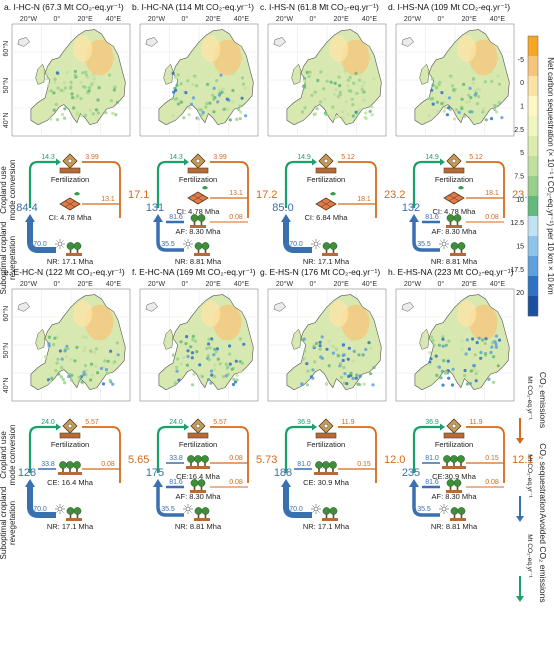 The image size is (554, 658). Describe the element at coordinates (4, 190) in the screenshot. I see `row-label-cropland: Cropland use` at that location.